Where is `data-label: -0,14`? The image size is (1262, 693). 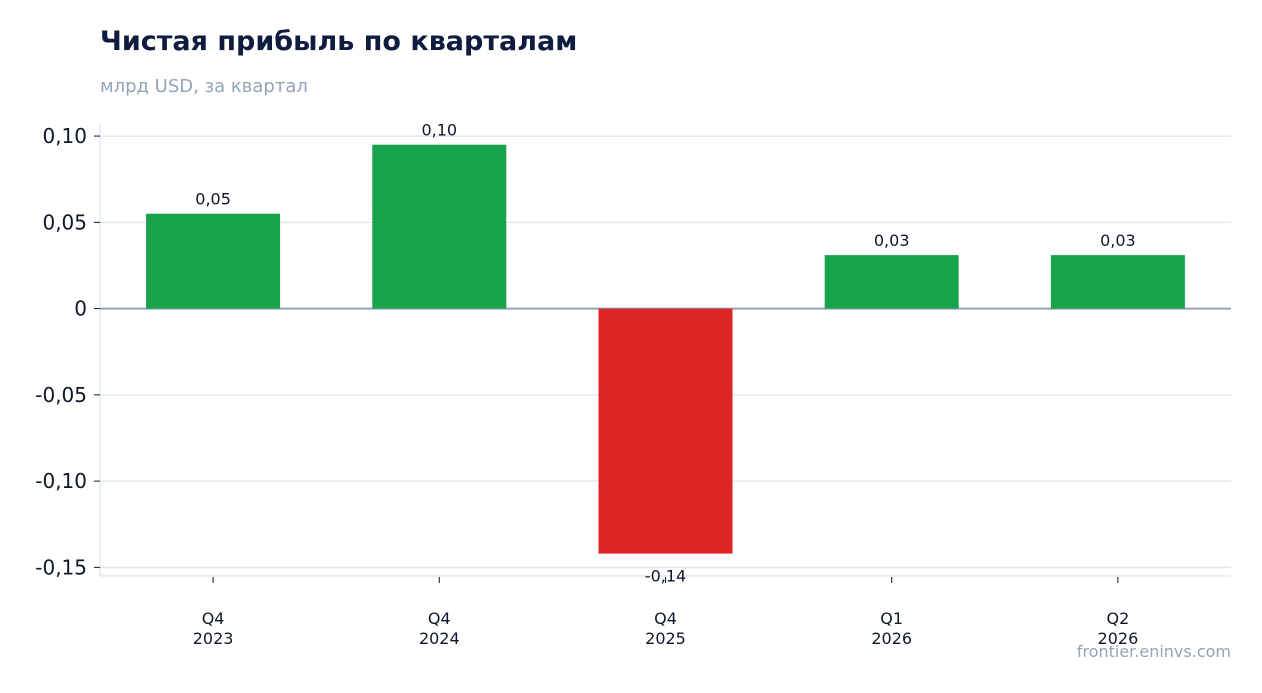
data-label: -0,14 is located at coordinates (665, 576).